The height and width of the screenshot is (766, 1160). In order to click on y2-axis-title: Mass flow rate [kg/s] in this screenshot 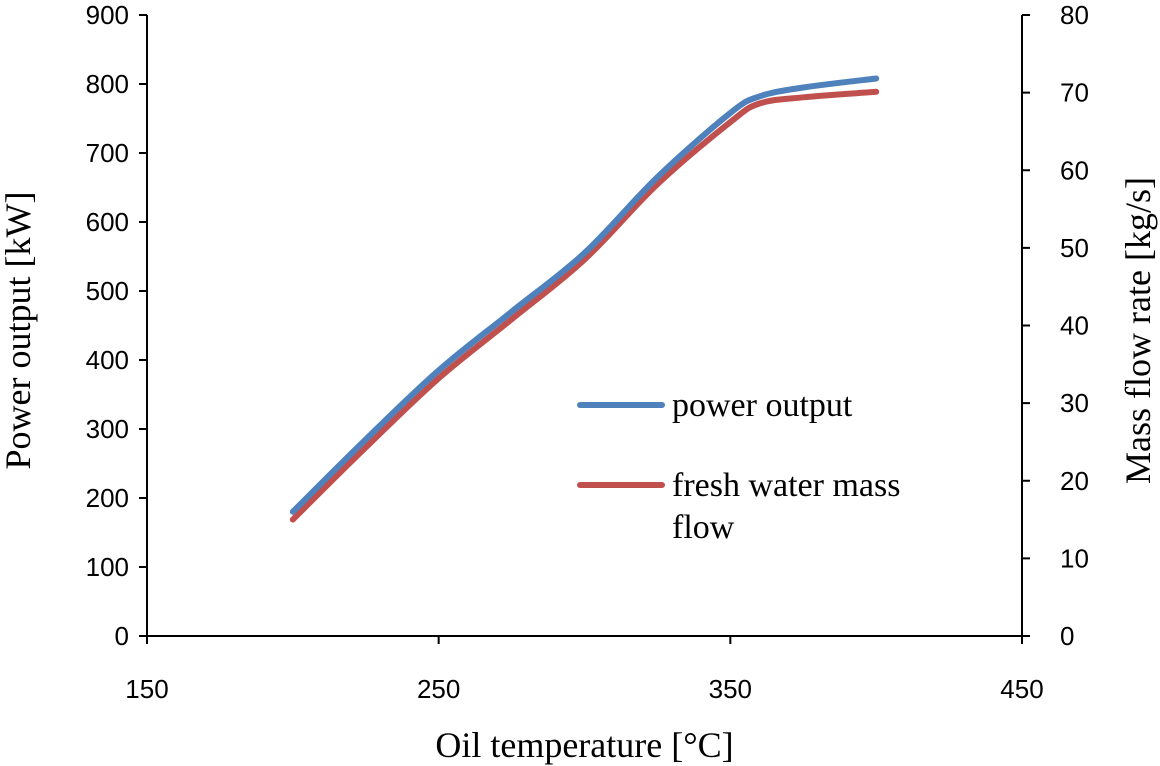, I will do `click(1138, 330)`.